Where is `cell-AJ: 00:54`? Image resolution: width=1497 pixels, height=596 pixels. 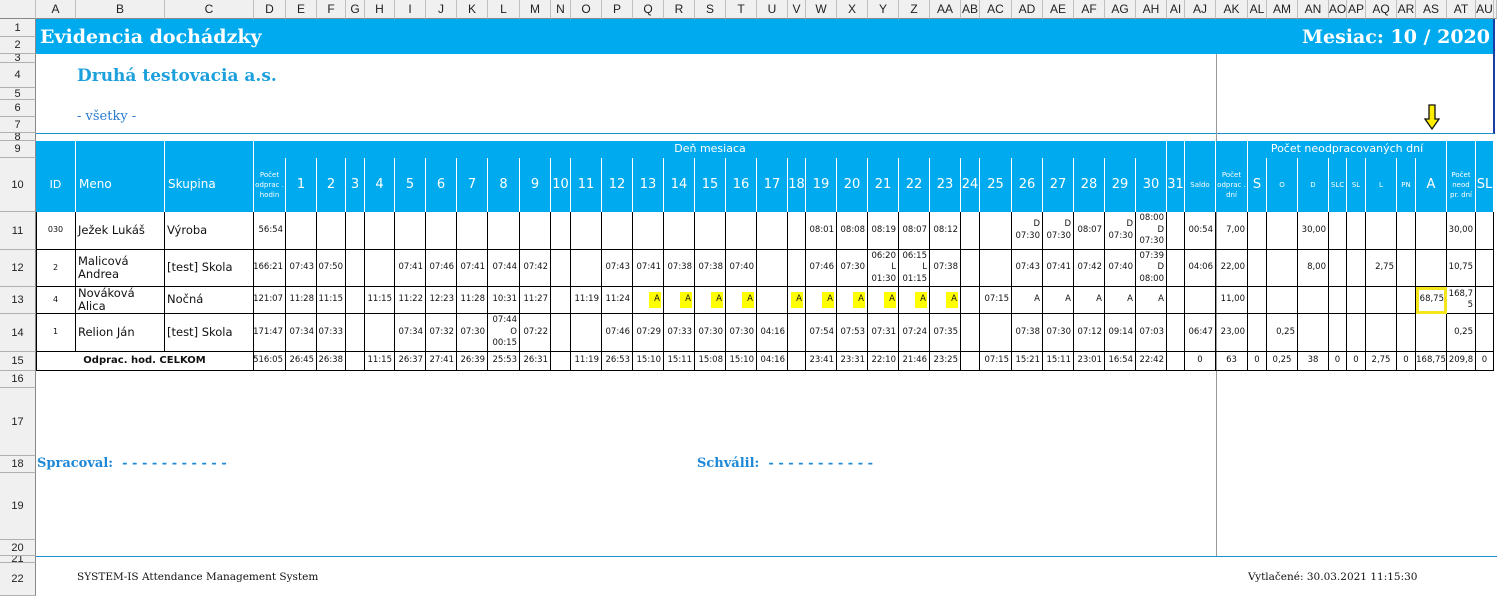 cell-AJ: 00:54 is located at coordinates (1200, 231).